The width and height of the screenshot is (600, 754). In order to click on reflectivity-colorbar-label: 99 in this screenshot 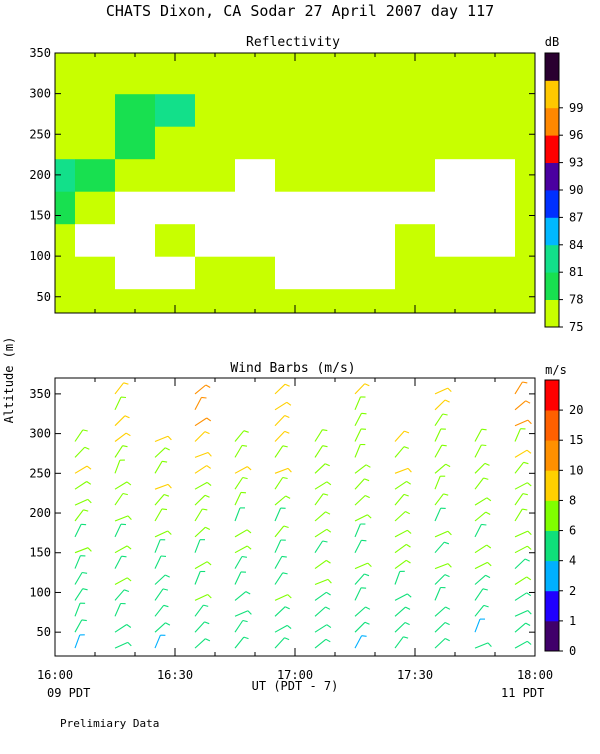, I will do `click(576, 108)`.